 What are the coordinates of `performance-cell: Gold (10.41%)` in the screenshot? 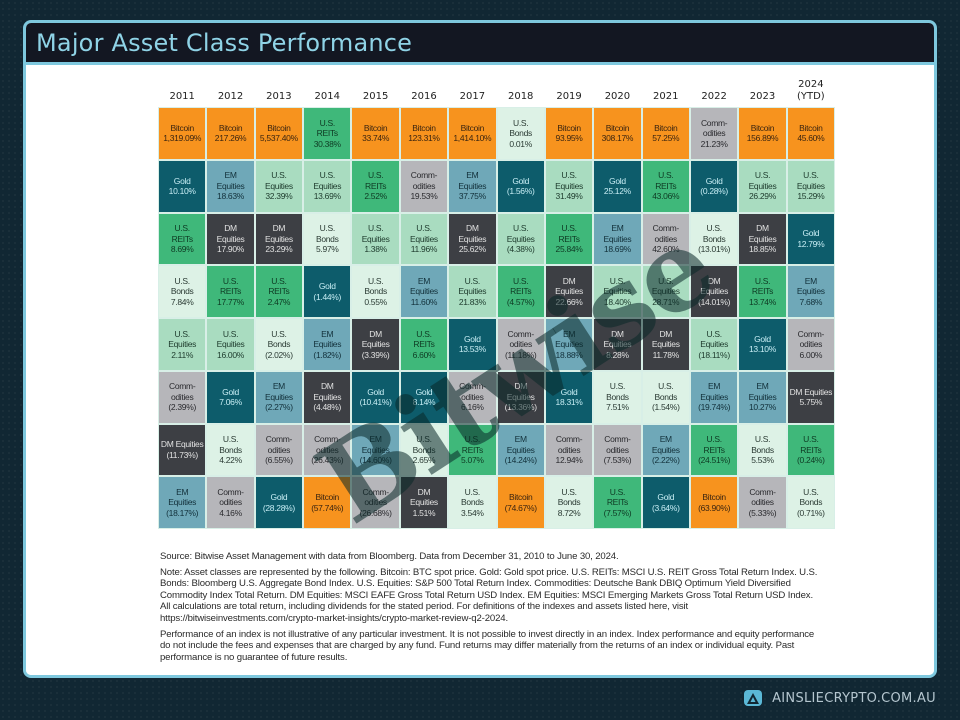 It's located at (375, 397).